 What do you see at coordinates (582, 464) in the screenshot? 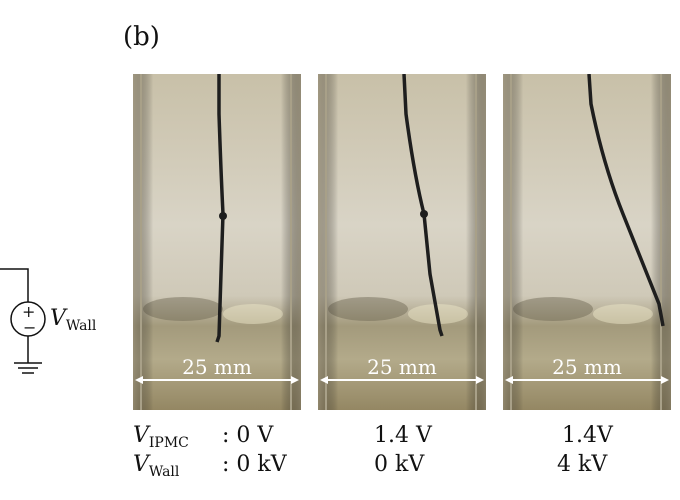
I see `wall-value-3: 4 kV` at bounding box center [582, 464].